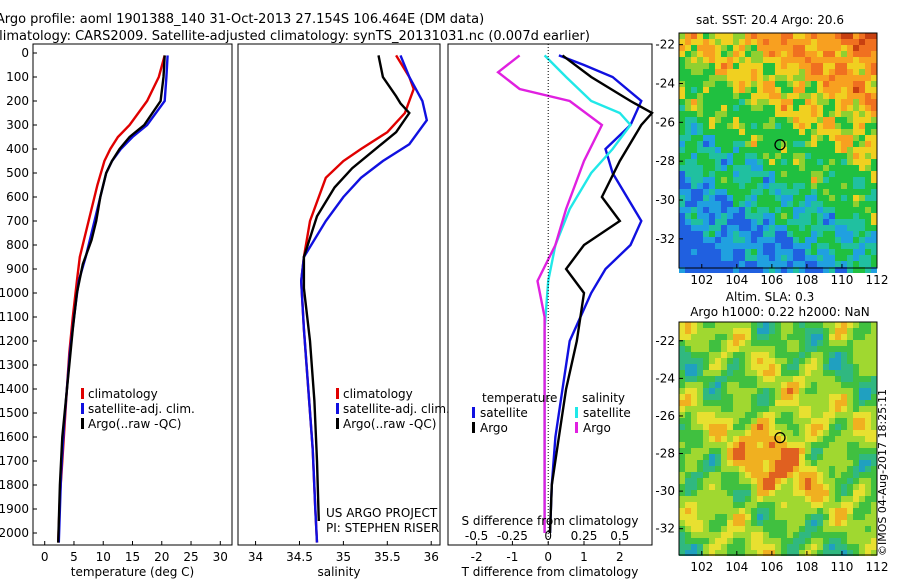 The image size is (900, 580). What do you see at coordinates (45, 557) in the screenshot?
I see `x-tick-label: 0` at bounding box center [45, 557].